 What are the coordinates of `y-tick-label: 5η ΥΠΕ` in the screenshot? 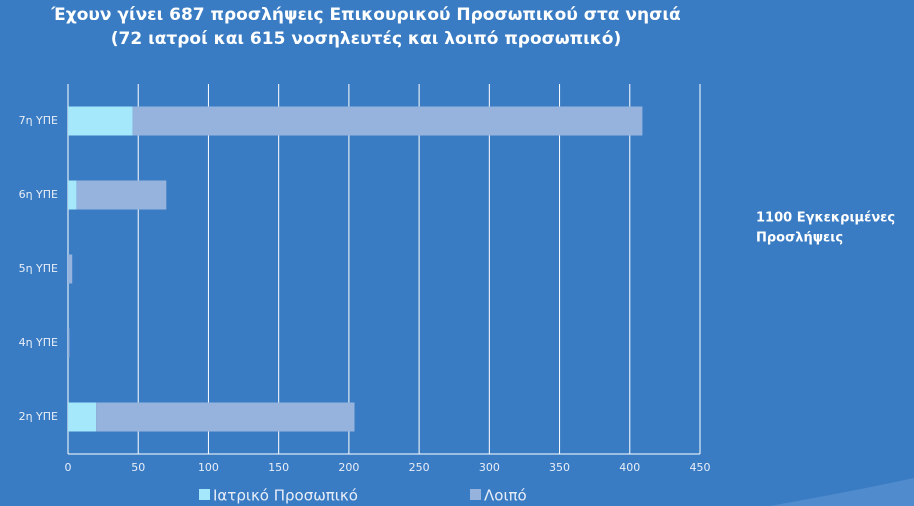 It's located at (38, 268).